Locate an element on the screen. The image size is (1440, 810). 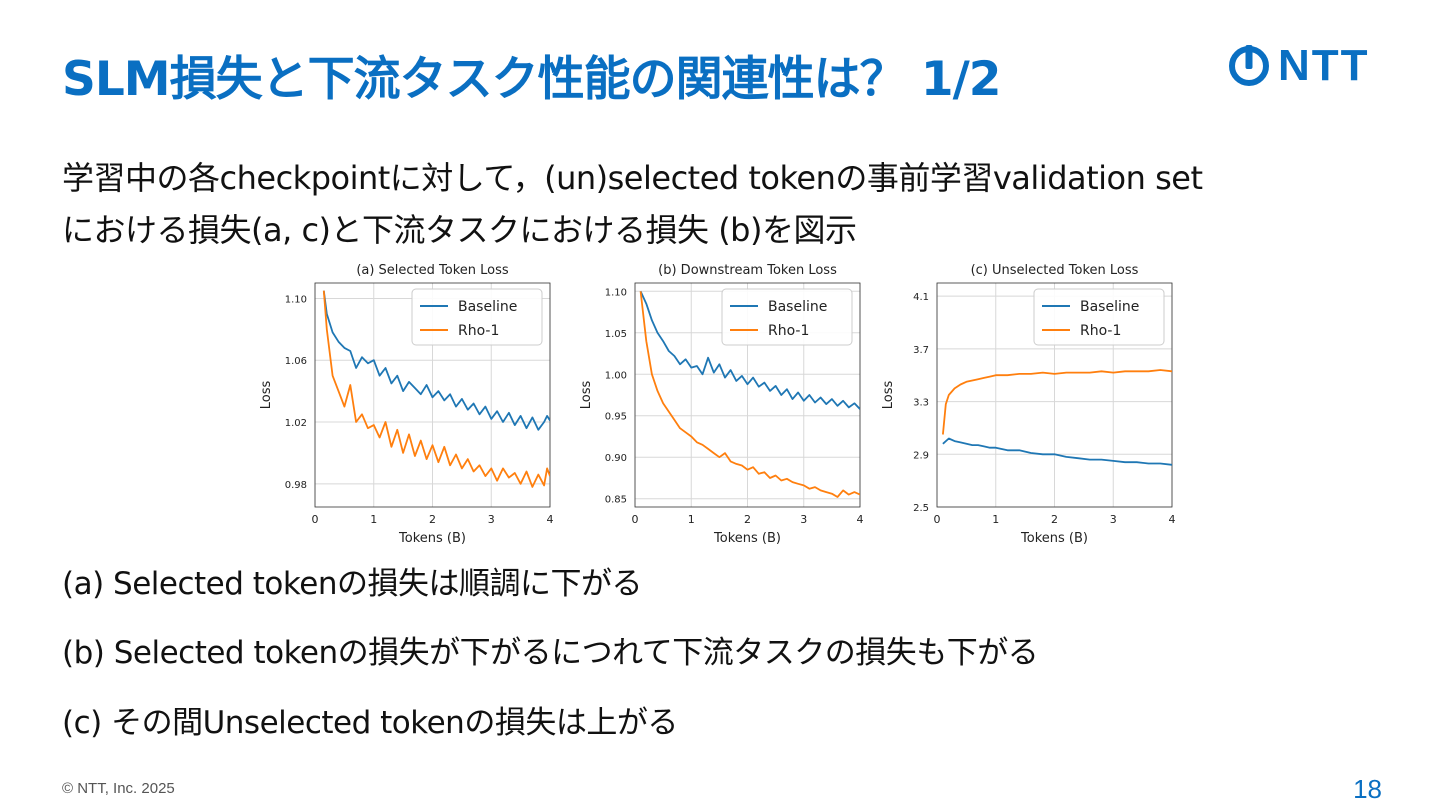
y-tick-label: 0.85 is located at coordinates (616, 500).